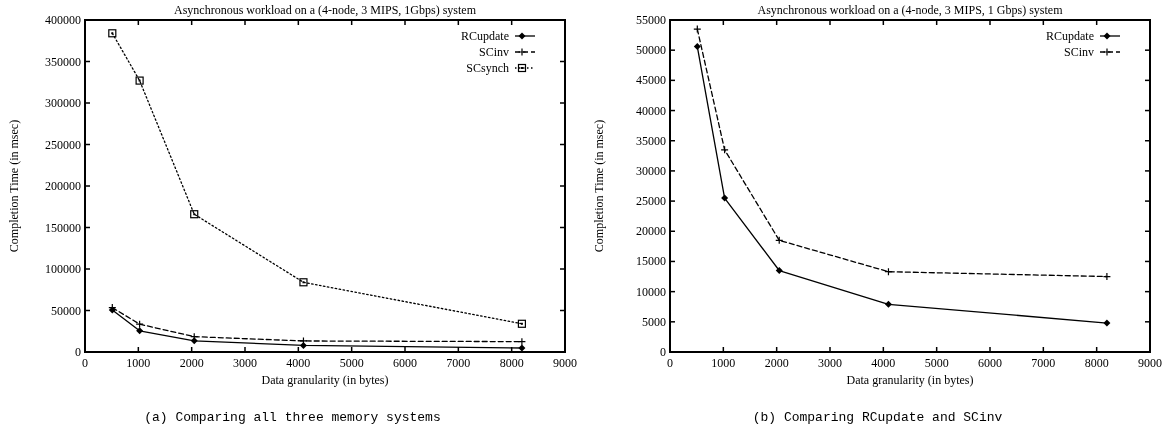 This screenshot has width=1170, height=439. What do you see at coordinates (651, 80) in the screenshot?
I see `y-tick-label: 45000` at bounding box center [651, 80].